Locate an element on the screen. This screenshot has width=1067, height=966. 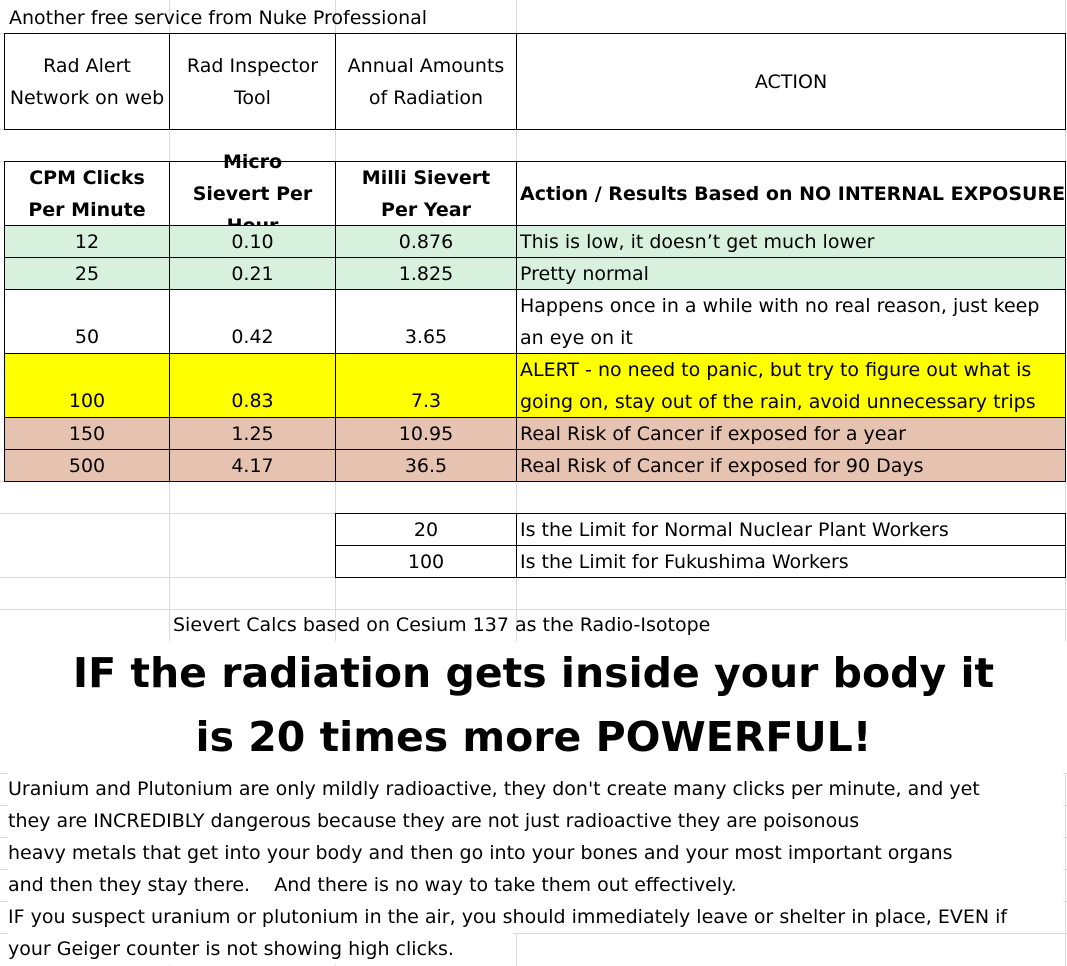
table-cell-msv: 1.825 is located at coordinates (426, 273).